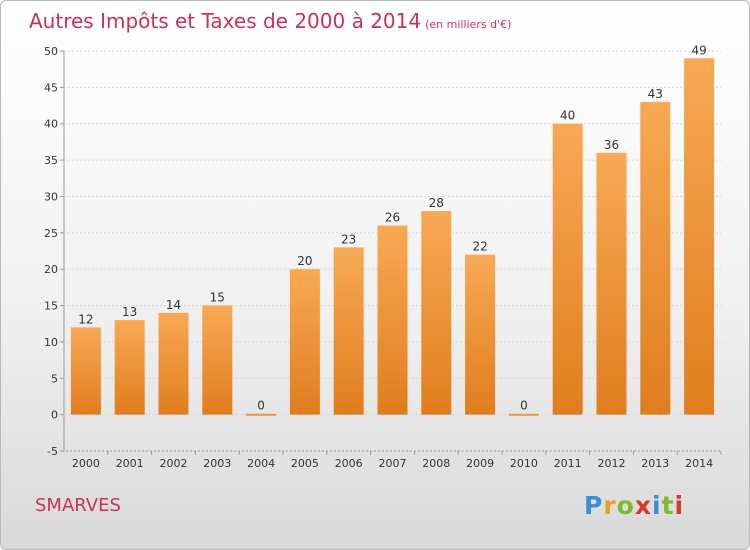  I want to click on y-tick-label: 5, so click(54, 378).